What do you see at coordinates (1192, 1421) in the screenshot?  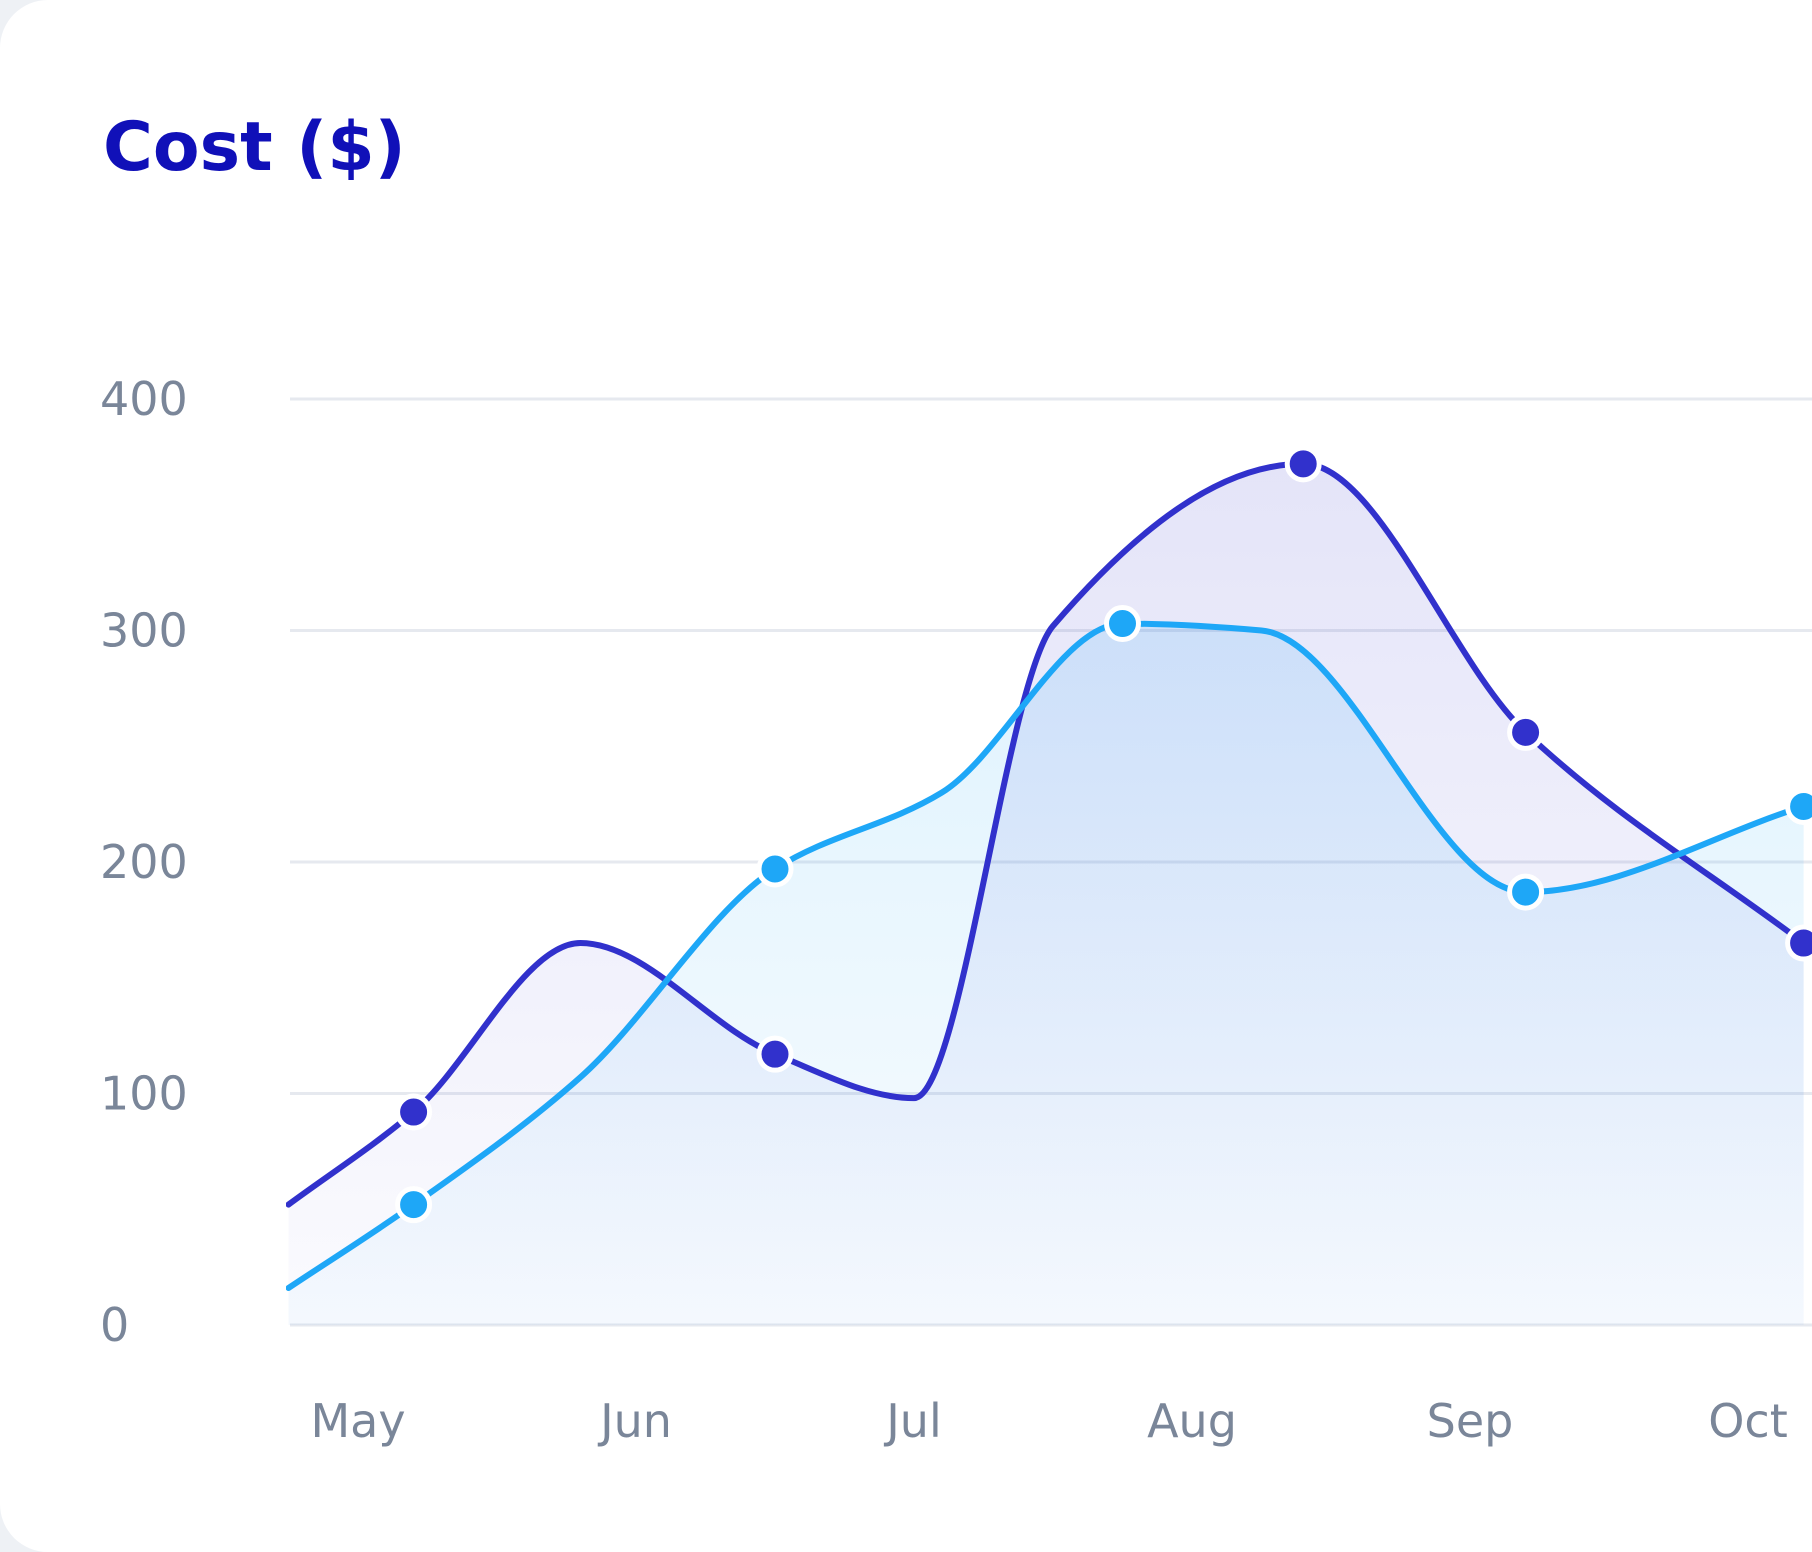 I see `x-tick-label-aug: Aug` at bounding box center [1192, 1421].